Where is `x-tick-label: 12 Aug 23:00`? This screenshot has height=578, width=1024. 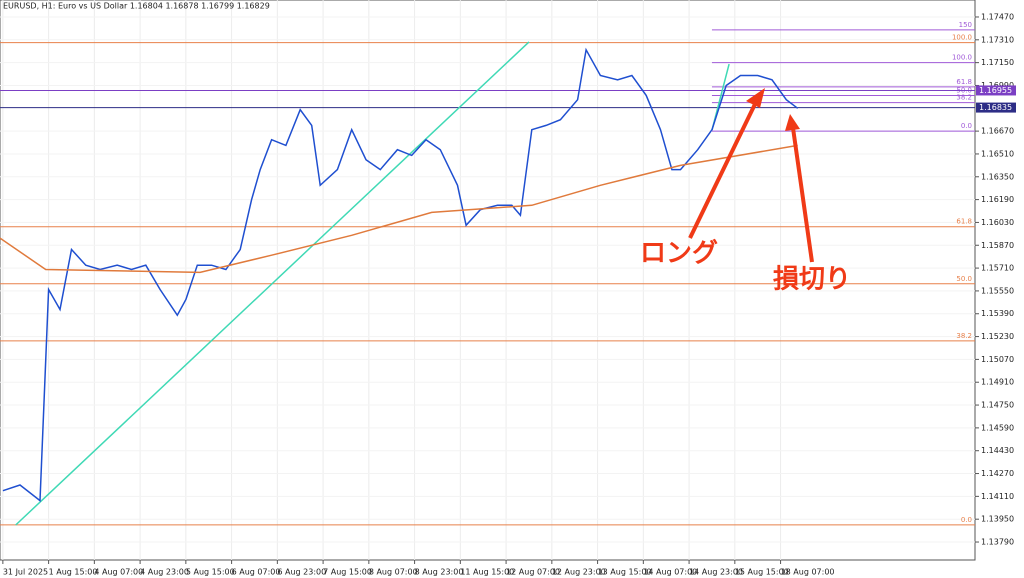 x-tick-label: 12 Aug 23:00 is located at coordinates (579, 572).